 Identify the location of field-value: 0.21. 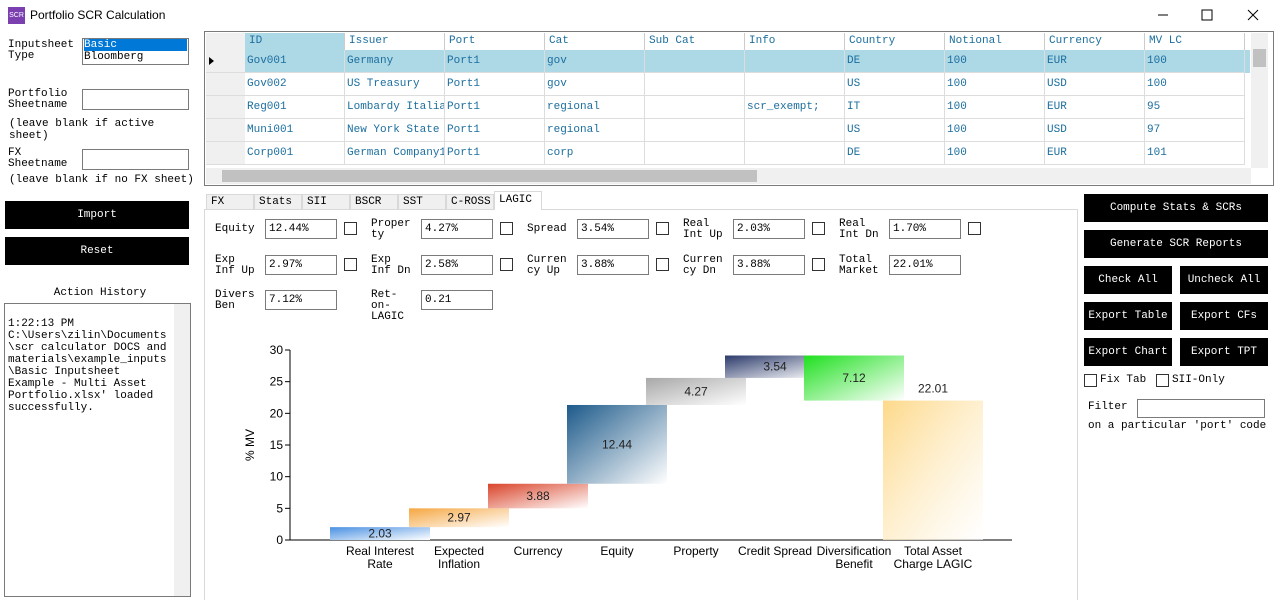
(457, 300).